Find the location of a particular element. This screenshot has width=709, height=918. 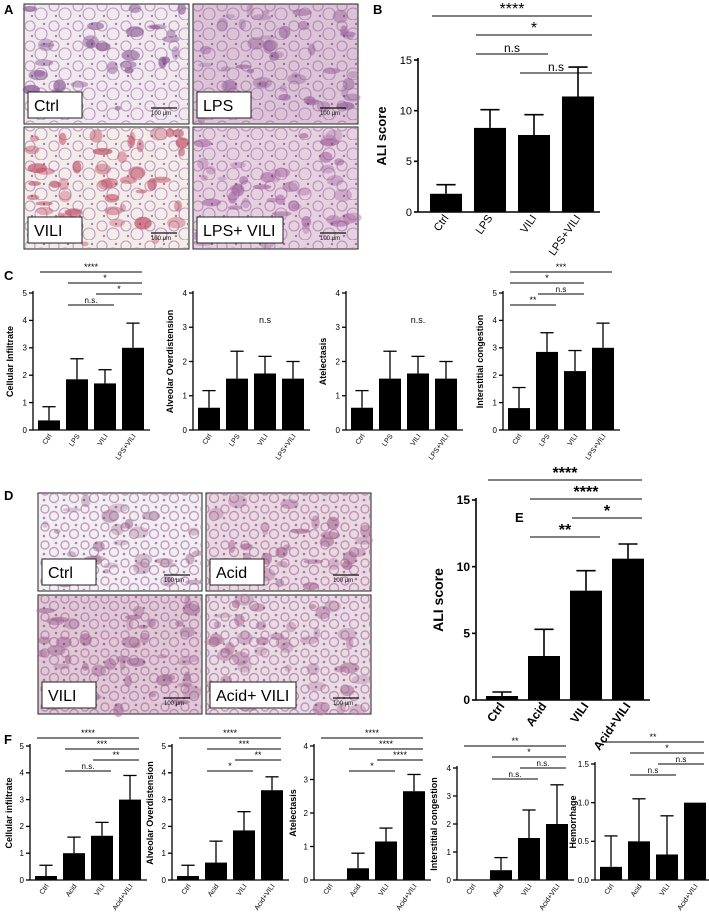

micrograph-set1-lps-vili: LPS+ VILI 100 μm is located at coordinates (276, 188).